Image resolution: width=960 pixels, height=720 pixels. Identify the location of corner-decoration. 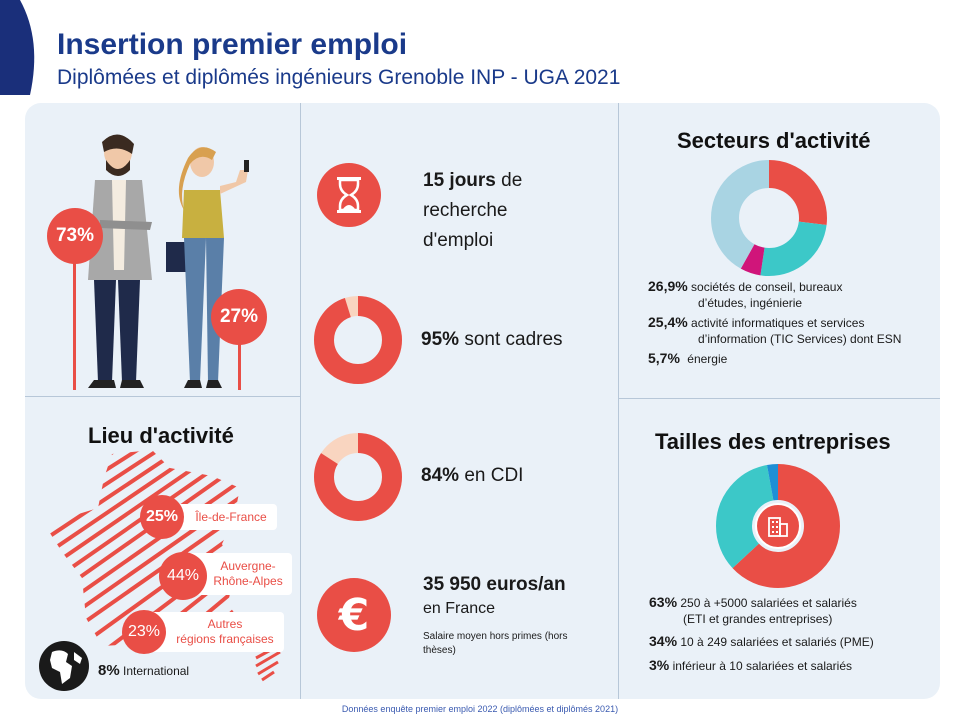
(17, 47).